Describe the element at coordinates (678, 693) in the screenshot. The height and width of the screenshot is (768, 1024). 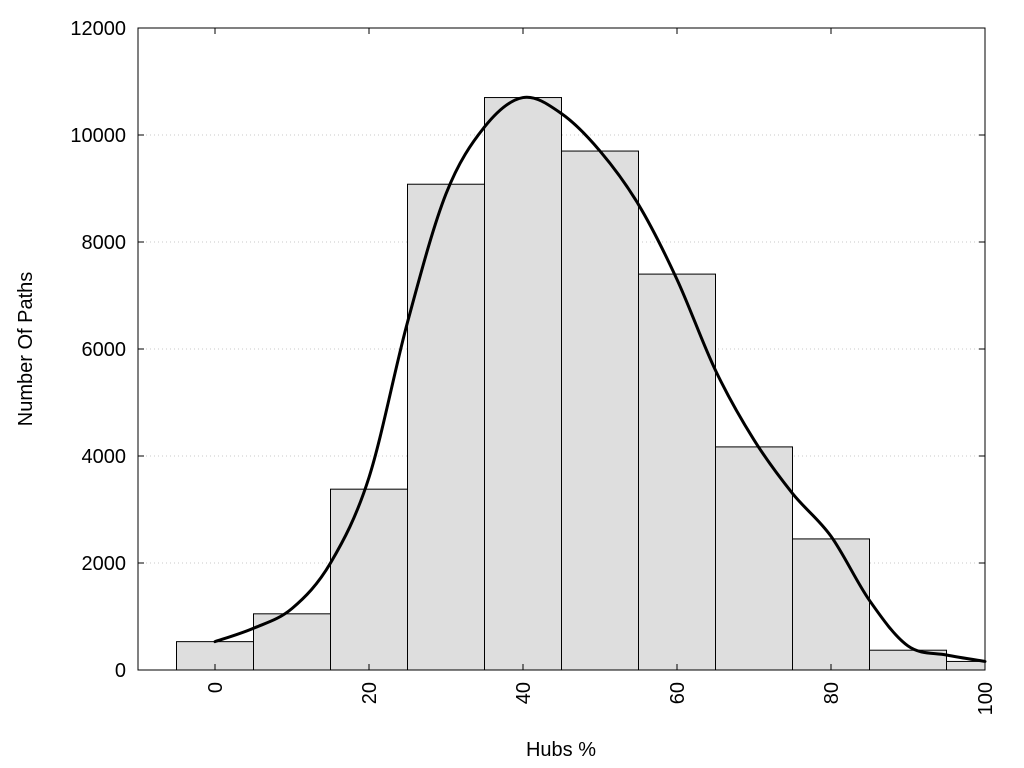
I see `x-tick-label: 60` at that location.